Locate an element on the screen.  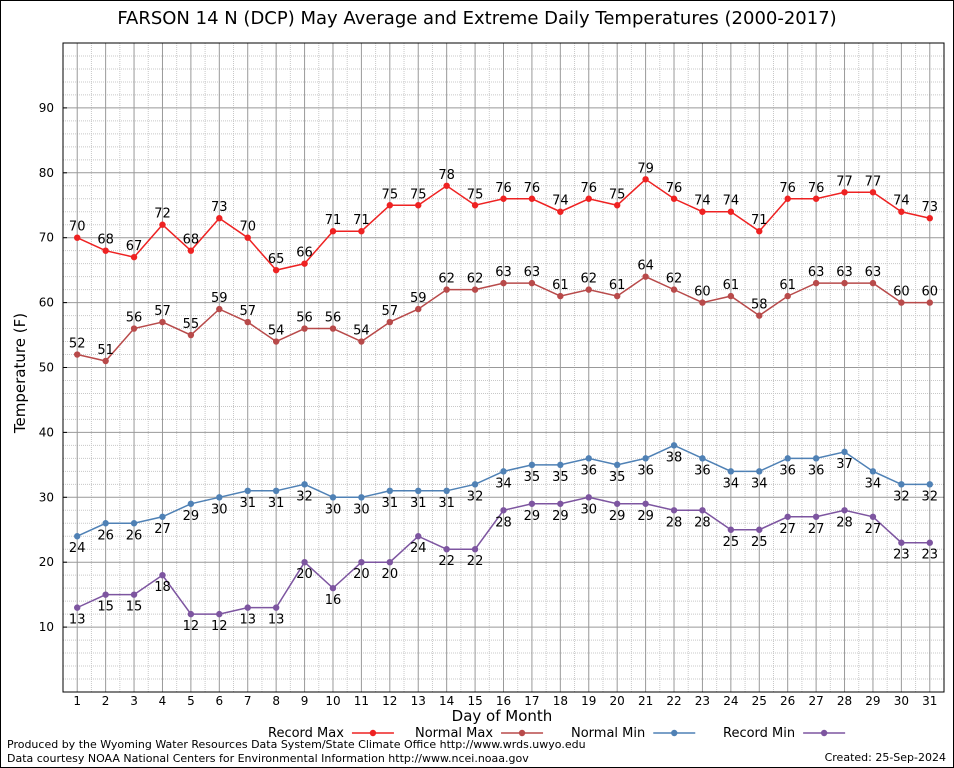
x-tick-label: 8 is located at coordinates (276, 701).